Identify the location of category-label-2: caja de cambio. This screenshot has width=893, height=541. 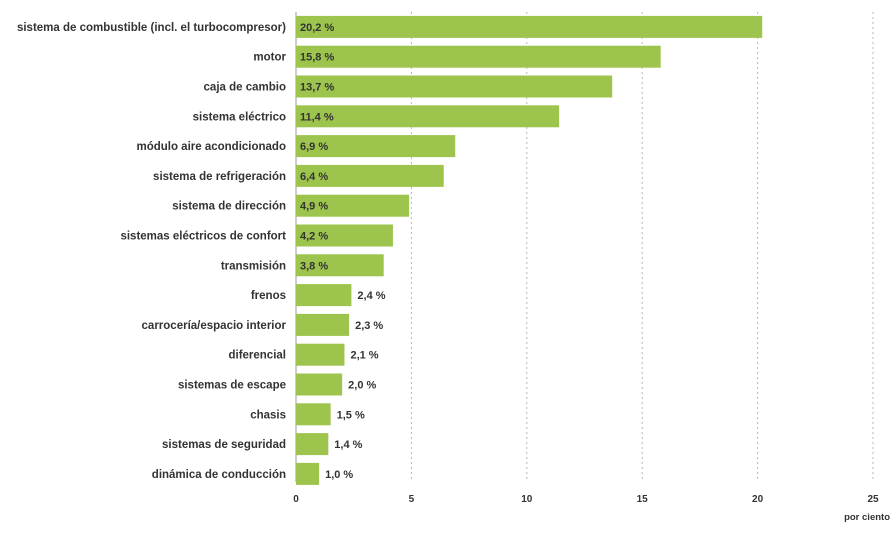
(245, 88).